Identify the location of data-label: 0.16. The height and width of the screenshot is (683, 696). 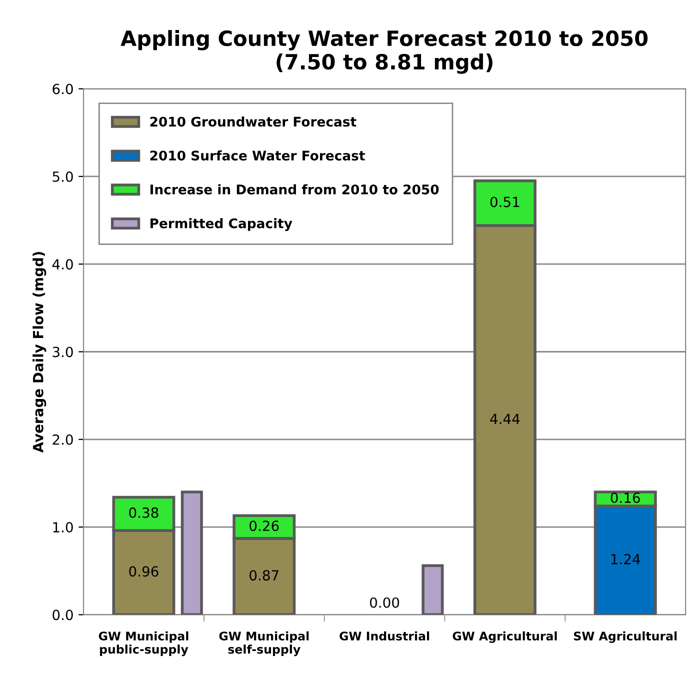
(625, 498).